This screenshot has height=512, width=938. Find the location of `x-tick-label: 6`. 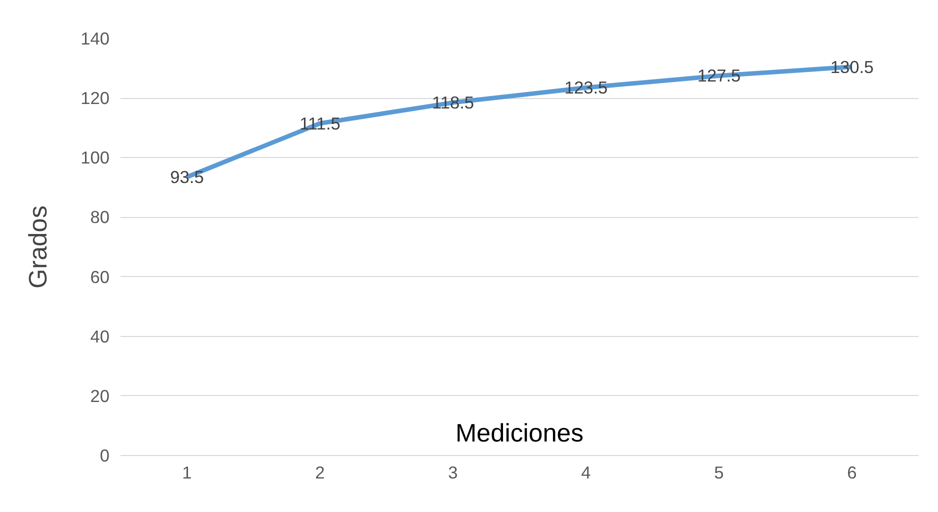

x-tick-label: 6 is located at coordinates (852, 472).